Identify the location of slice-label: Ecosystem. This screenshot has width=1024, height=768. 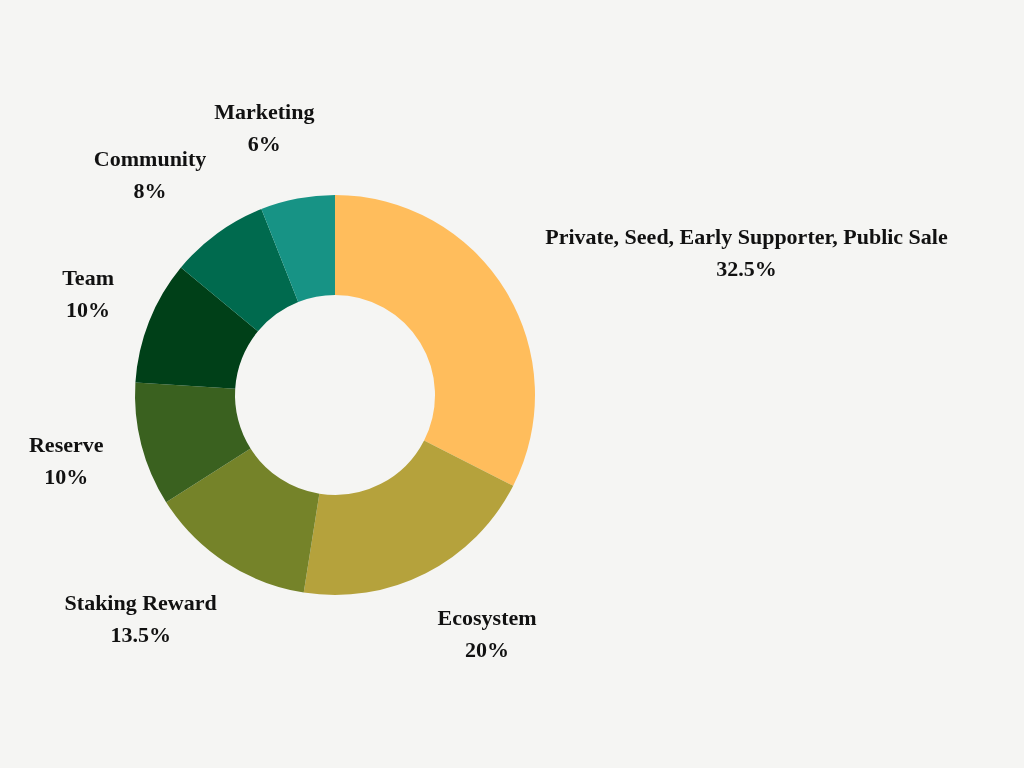
(487, 618).